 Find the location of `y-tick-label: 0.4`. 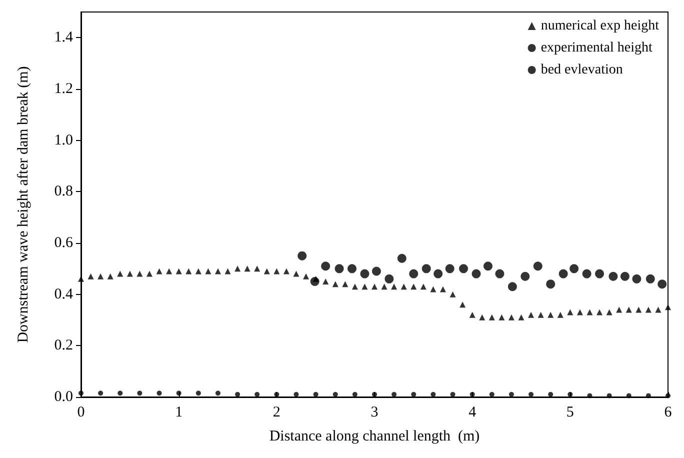

y-tick-label: 0.4 is located at coordinates (64, 294).